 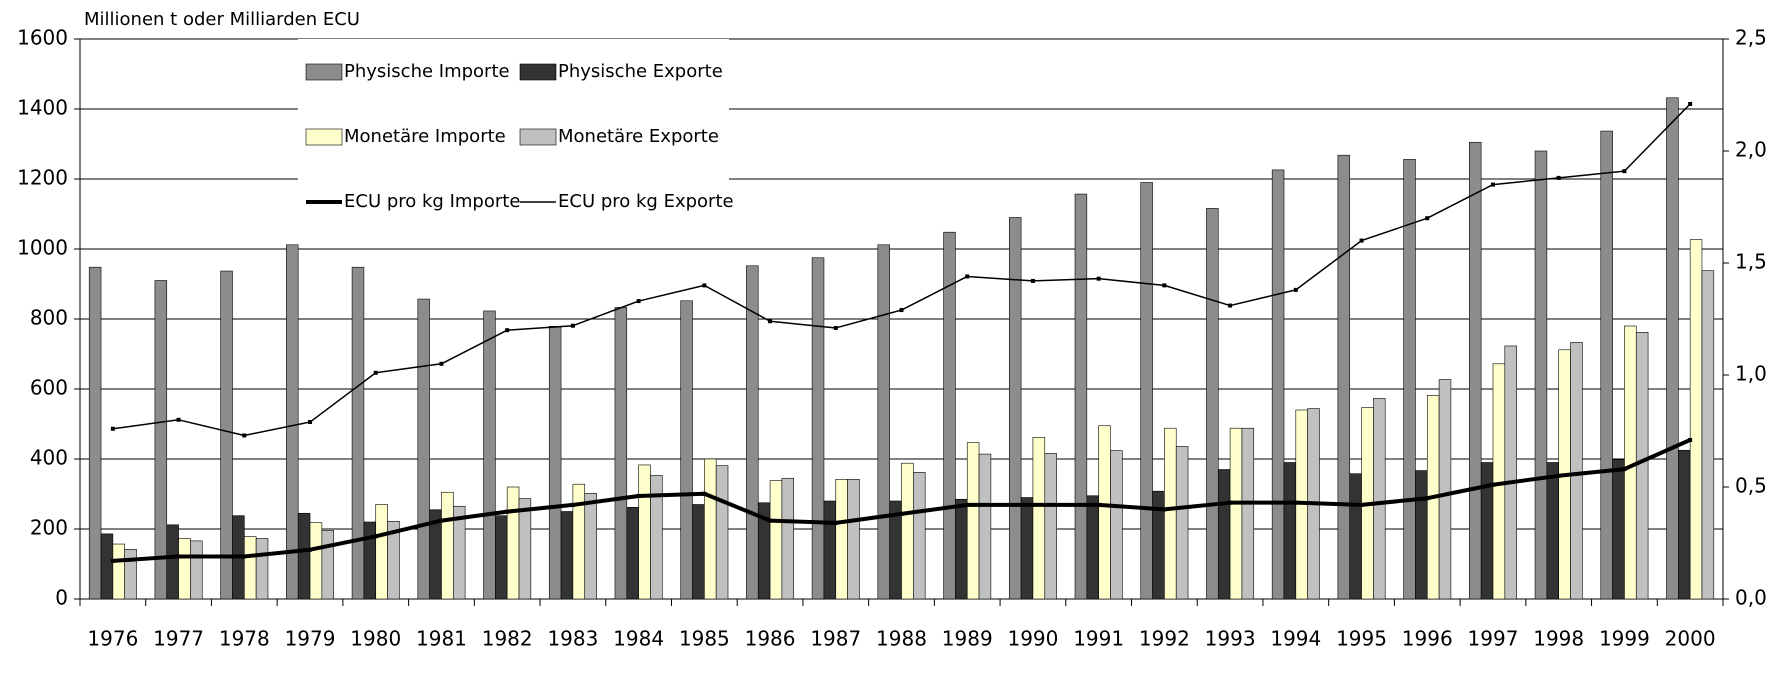 What do you see at coordinates (967, 639) in the screenshot?
I see `x-tick-label: 1989` at bounding box center [967, 639].